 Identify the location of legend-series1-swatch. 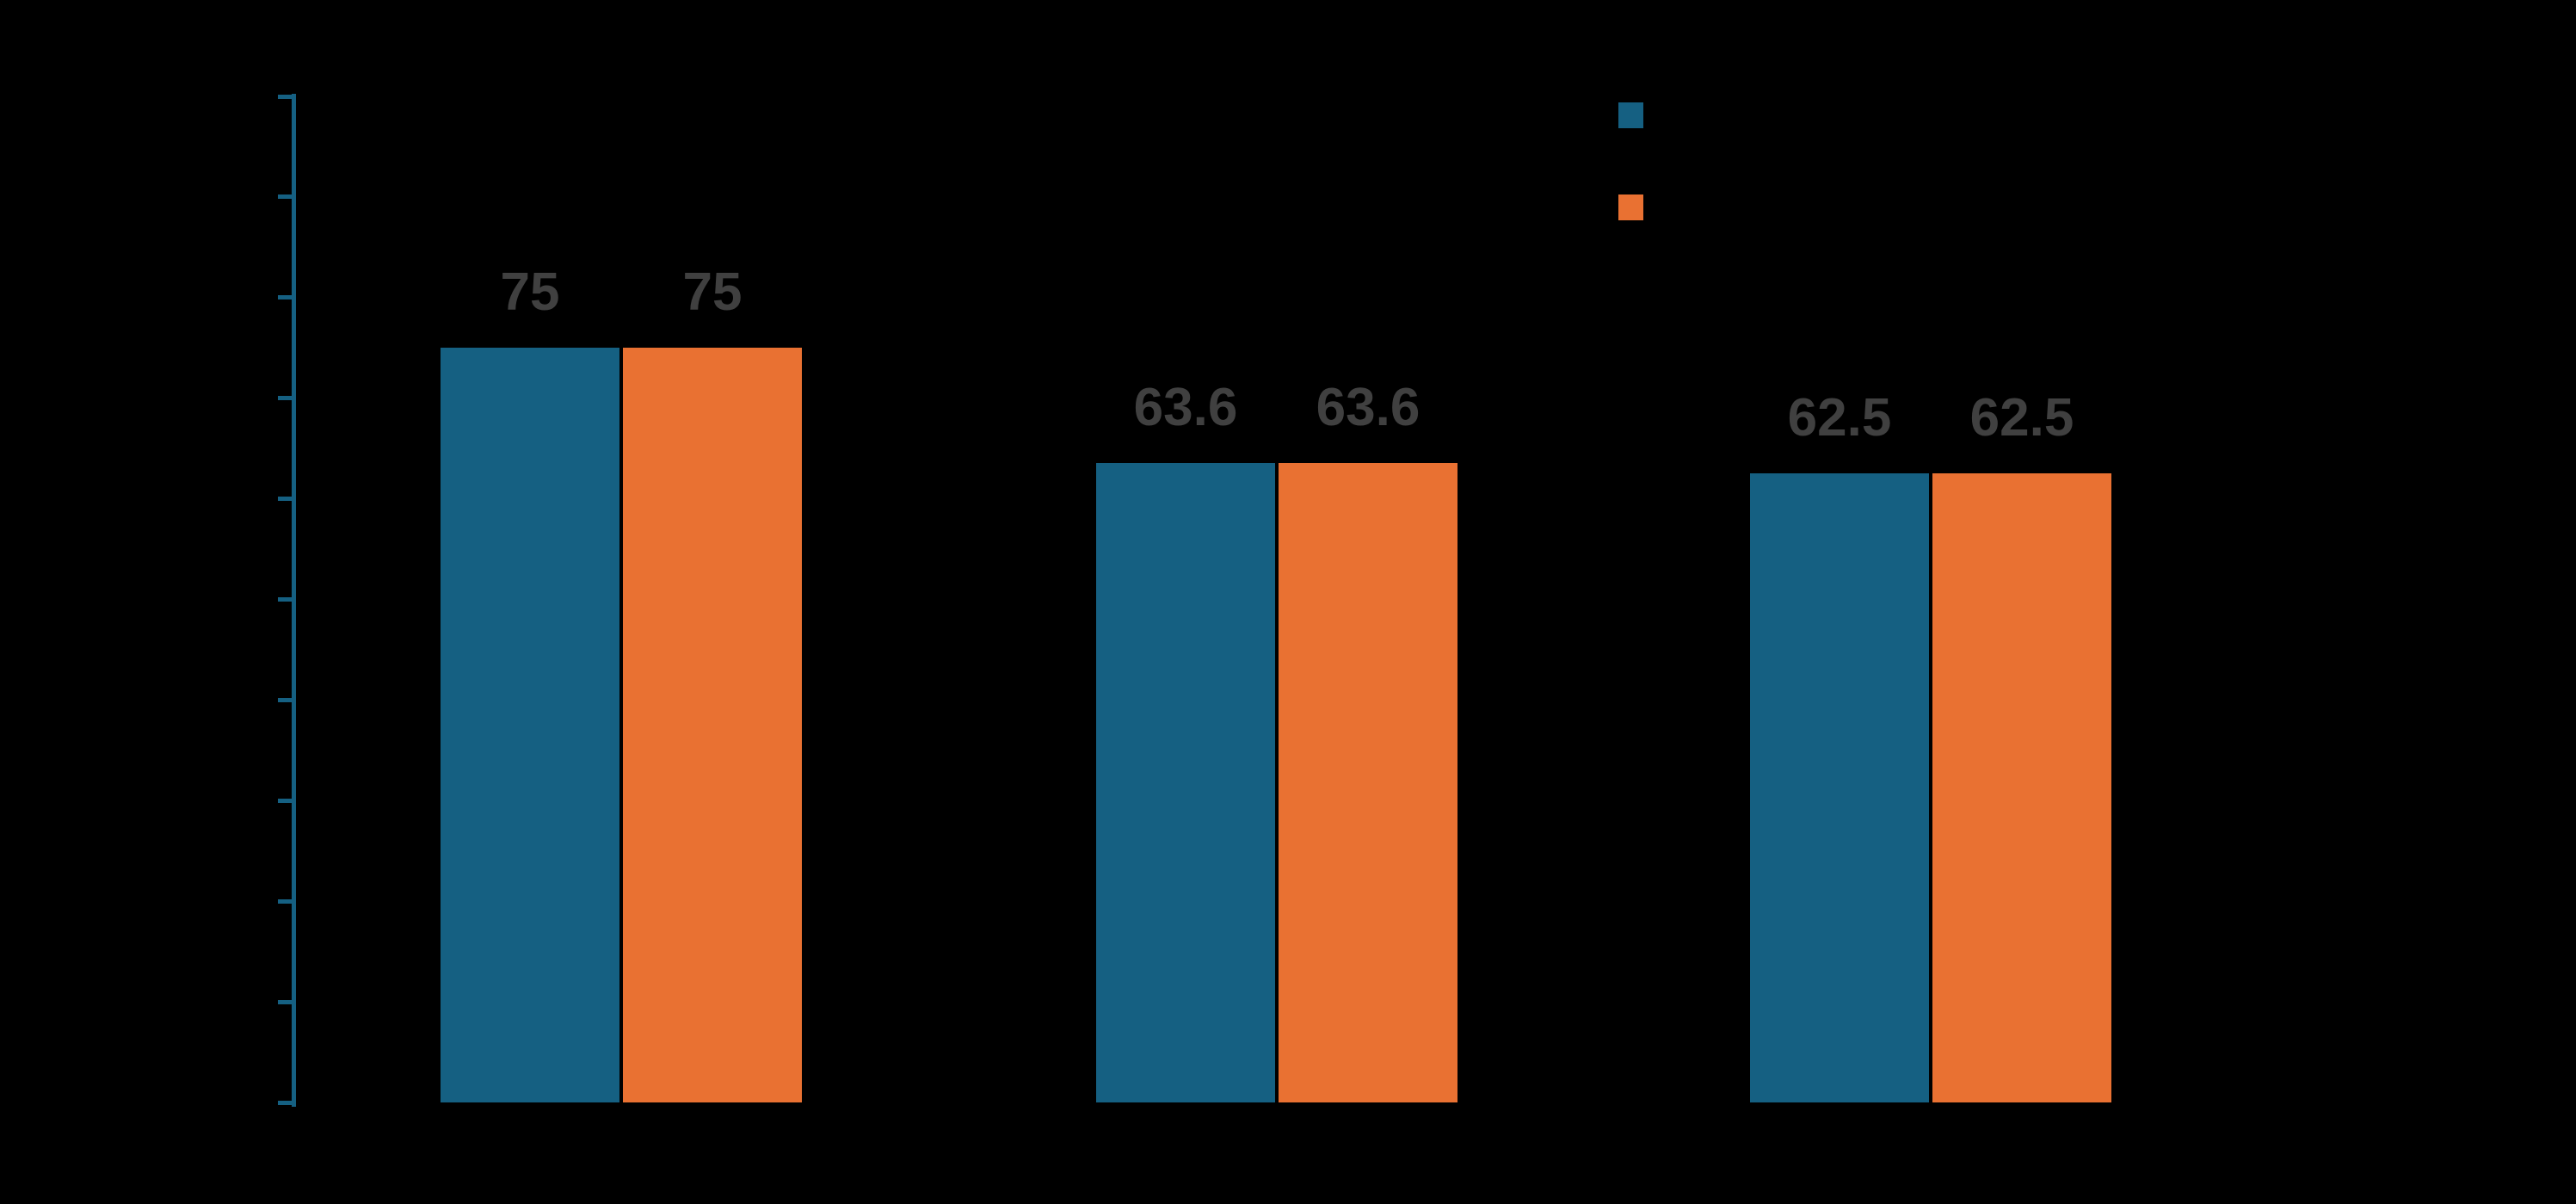
(1631, 115).